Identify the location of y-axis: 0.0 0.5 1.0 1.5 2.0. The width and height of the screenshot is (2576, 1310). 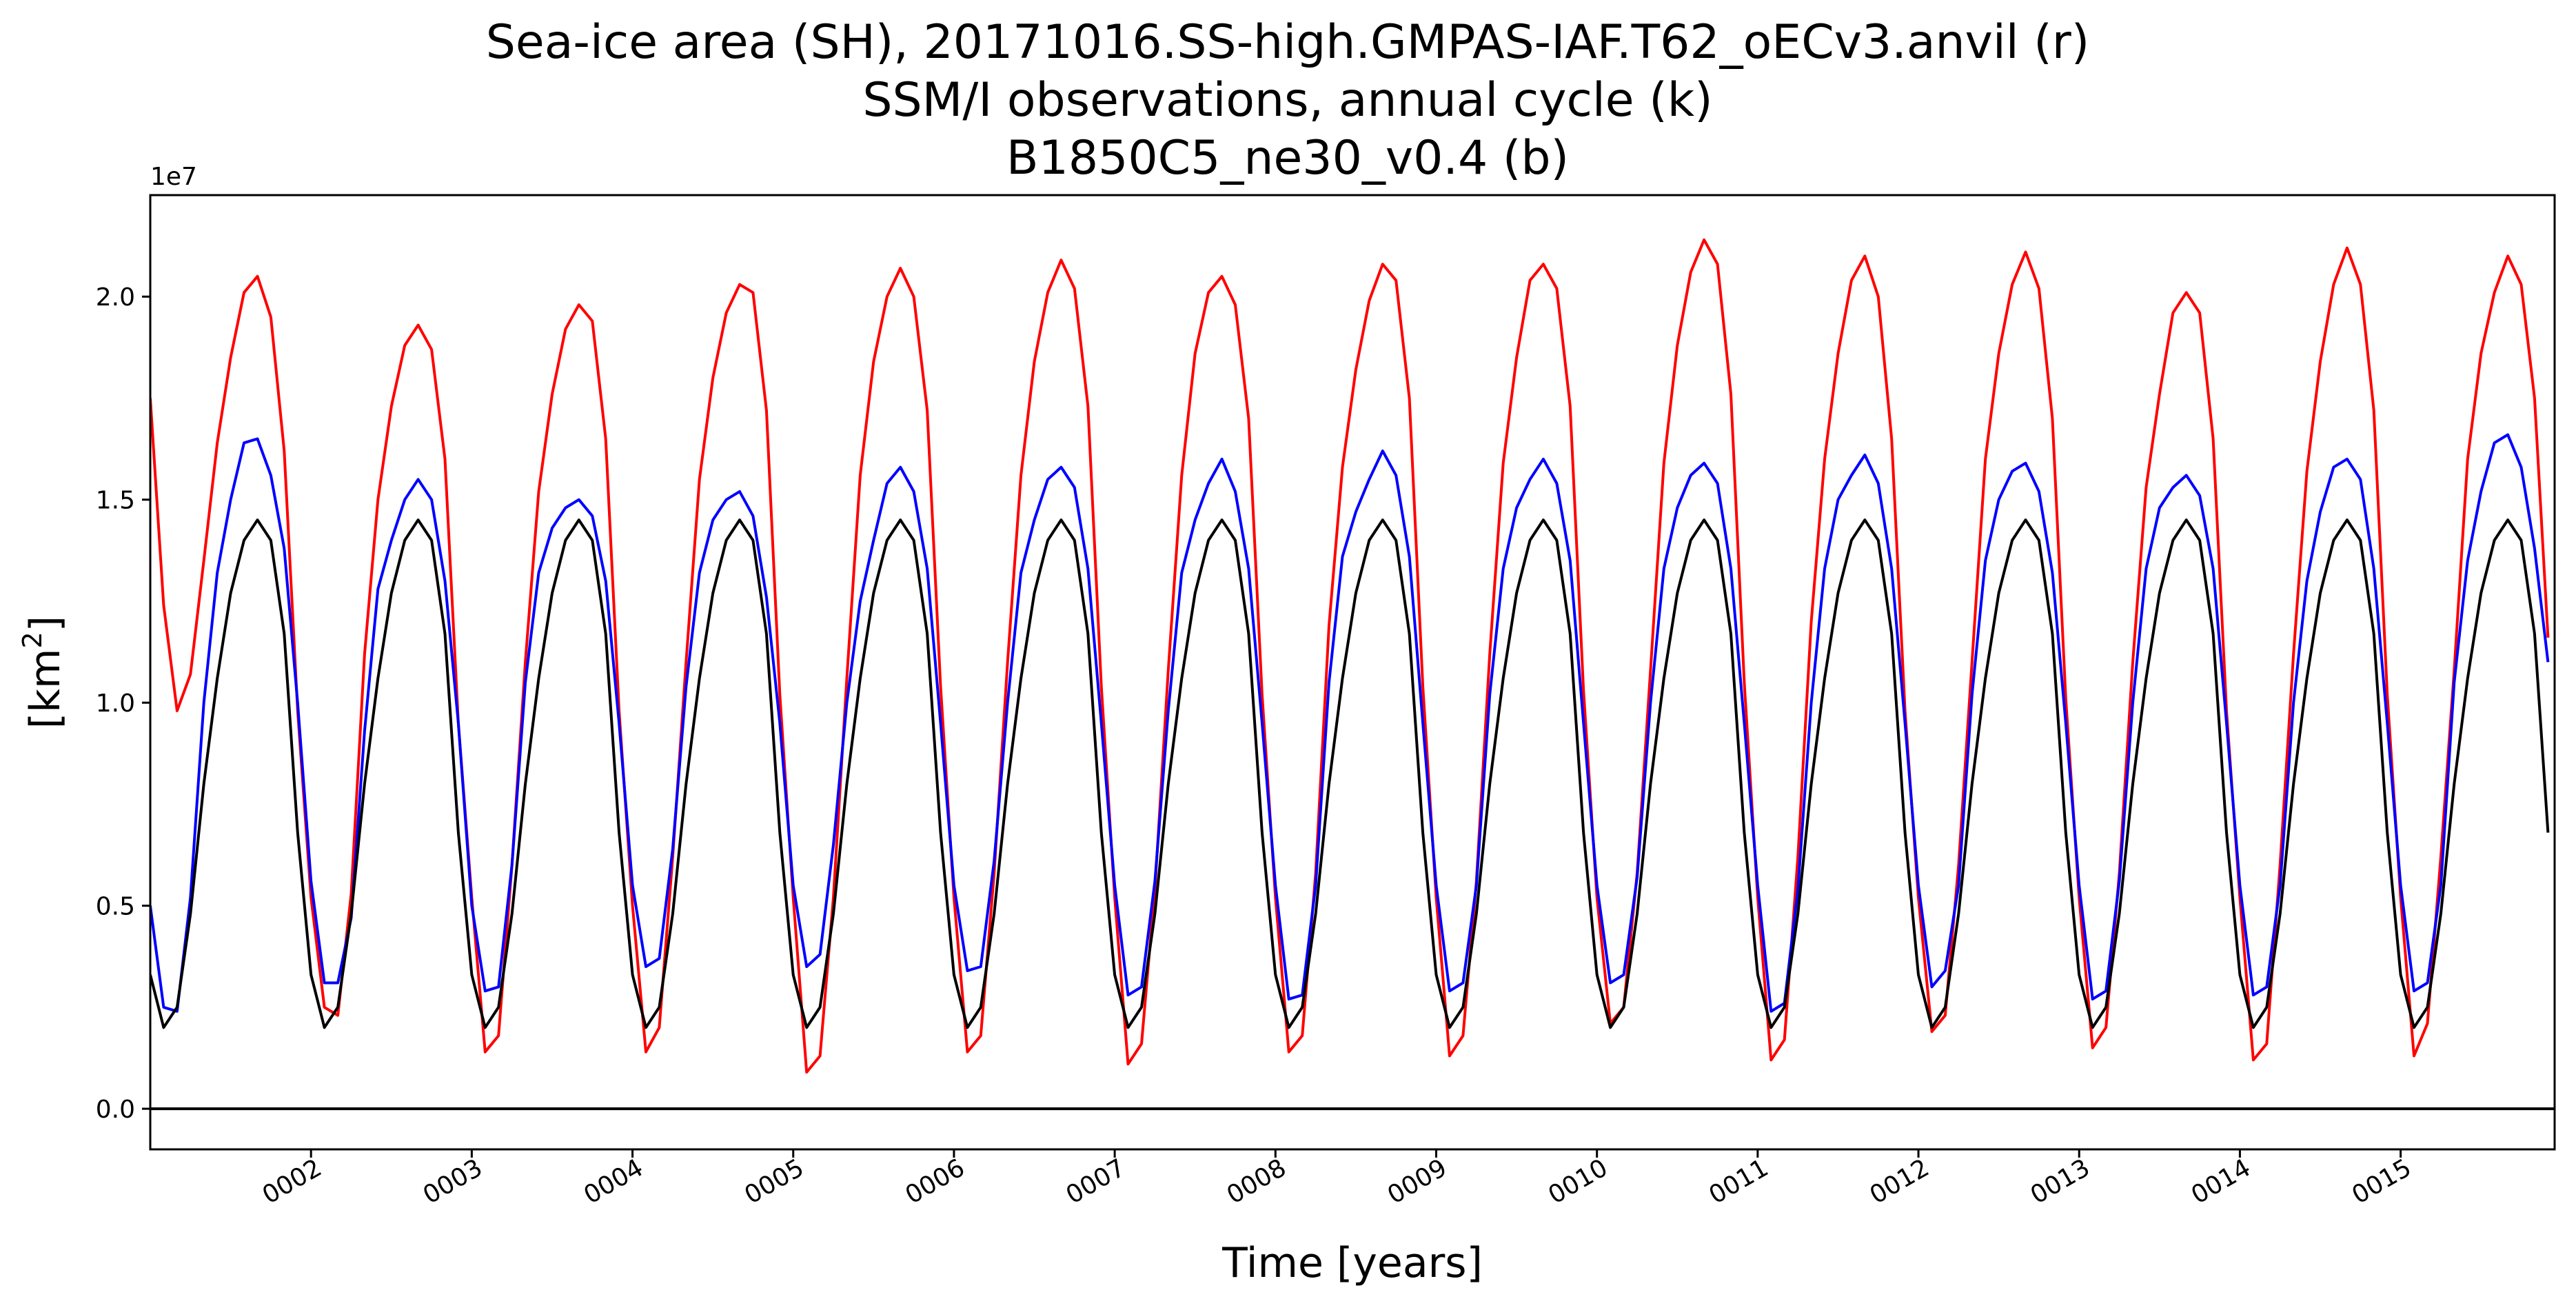
(123, 703).